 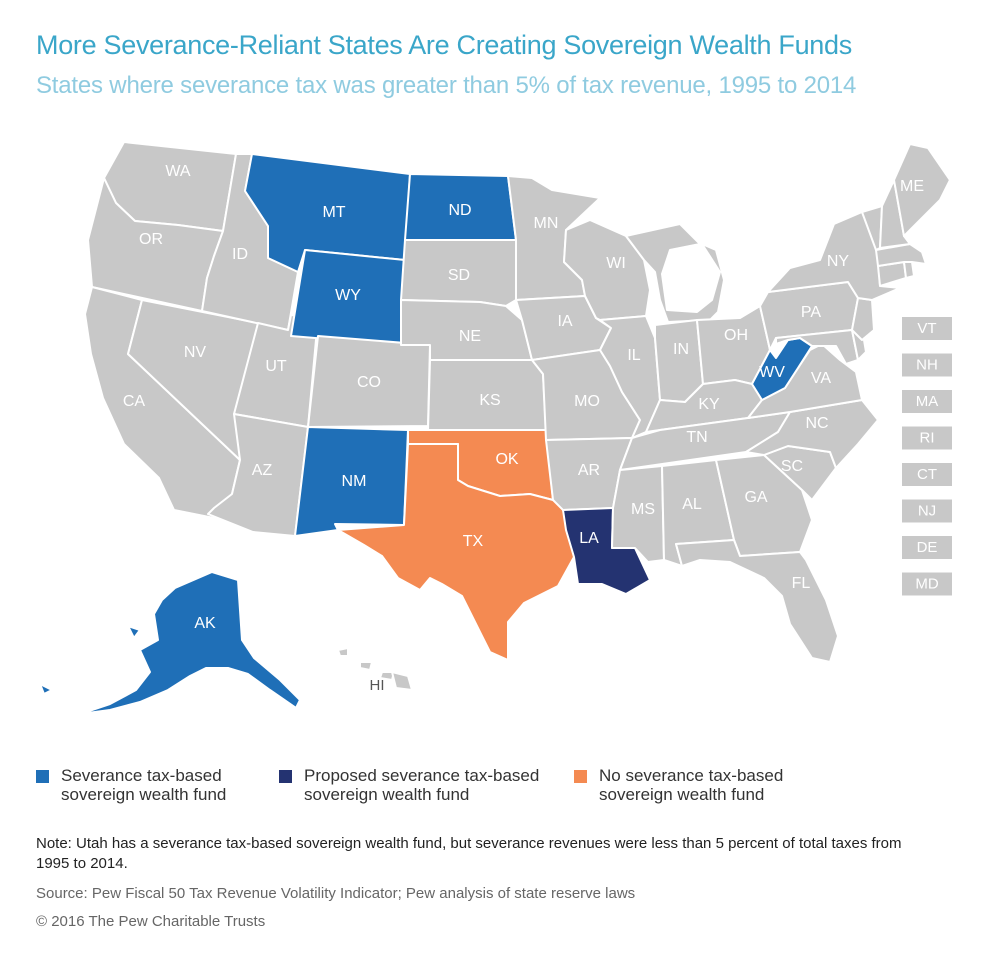 What do you see at coordinates (589, 538) in the screenshot?
I see `label-la: LA` at bounding box center [589, 538].